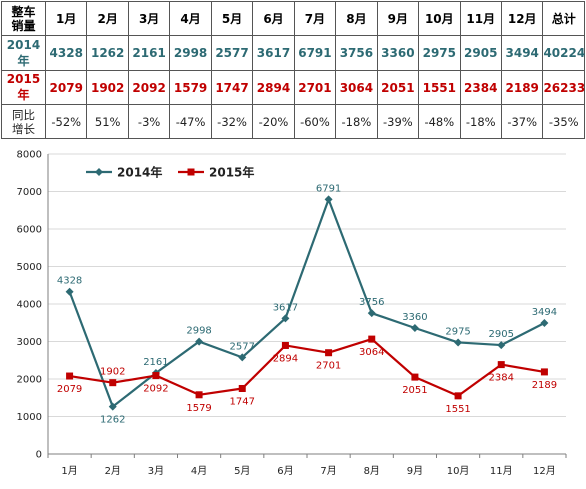 The image size is (586, 489). I want to click on table-cell: 1262, so click(107, 53).